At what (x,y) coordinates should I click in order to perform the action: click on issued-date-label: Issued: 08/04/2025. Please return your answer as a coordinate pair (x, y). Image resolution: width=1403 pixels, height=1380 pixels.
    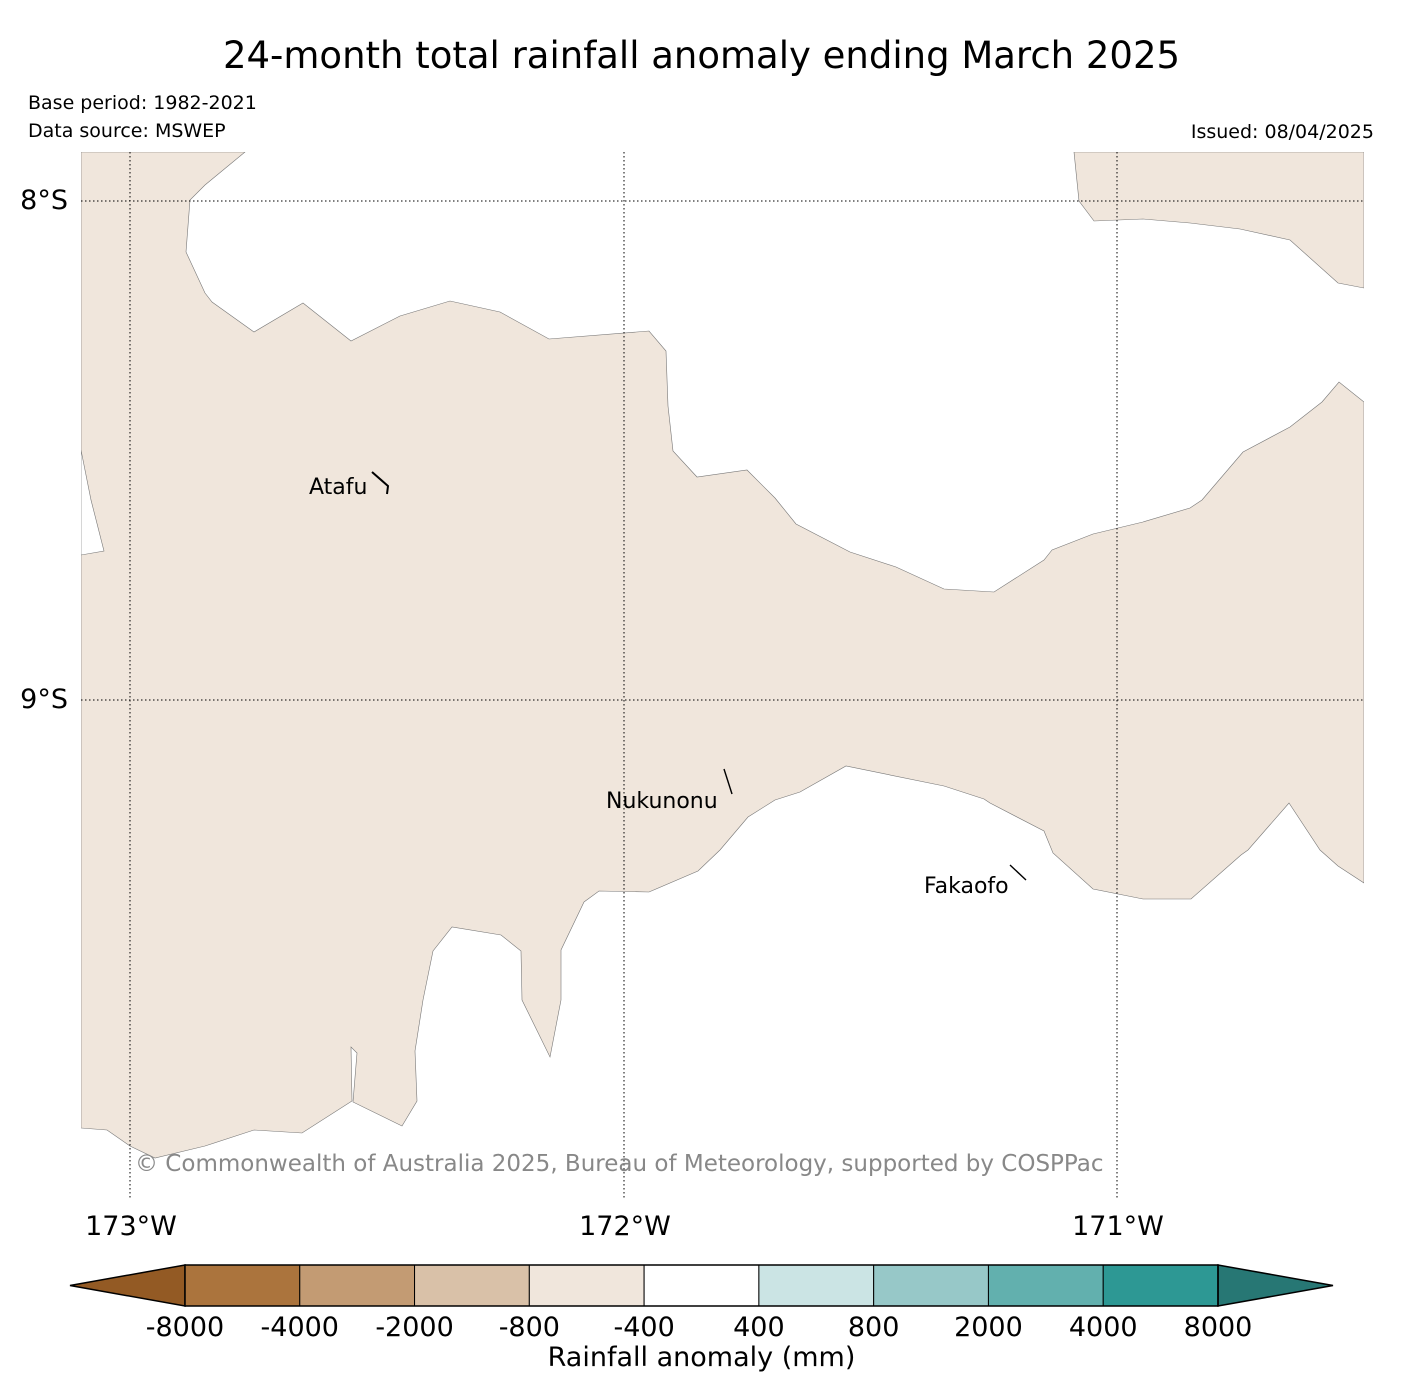
    Looking at the image, I should click on (1282, 132).